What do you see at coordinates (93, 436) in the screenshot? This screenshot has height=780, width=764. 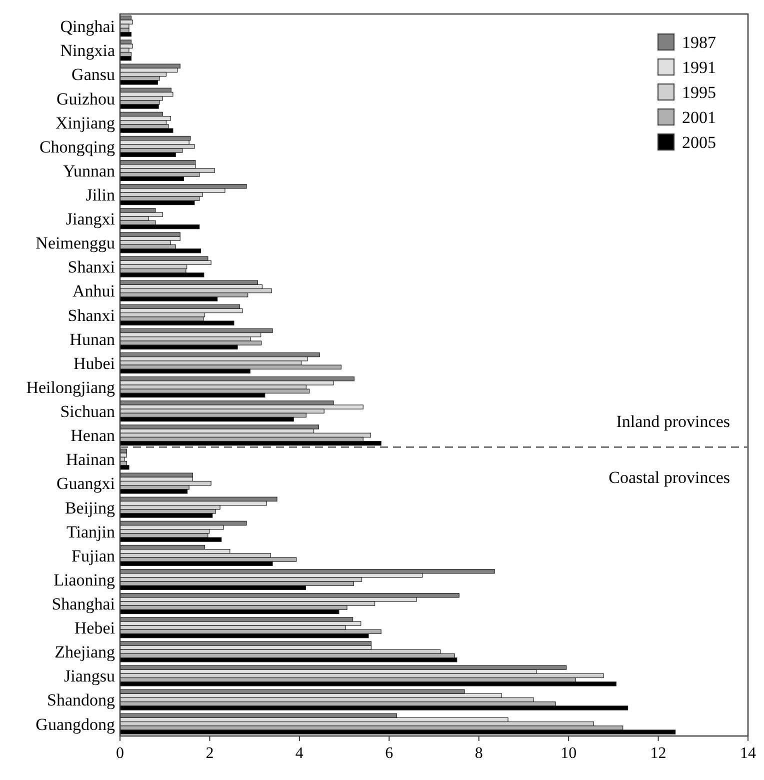 I see `y-tick-label: Henan` at bounding box center [93, 436].